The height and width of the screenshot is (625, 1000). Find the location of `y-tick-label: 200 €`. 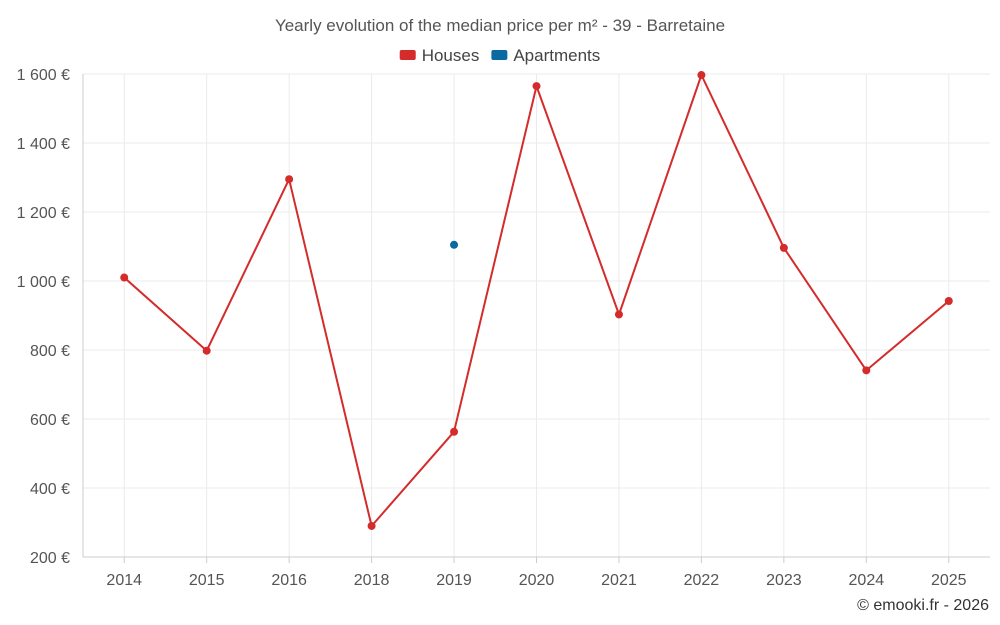

y-tick-label: 200 € is located at coordinates (50, 558).